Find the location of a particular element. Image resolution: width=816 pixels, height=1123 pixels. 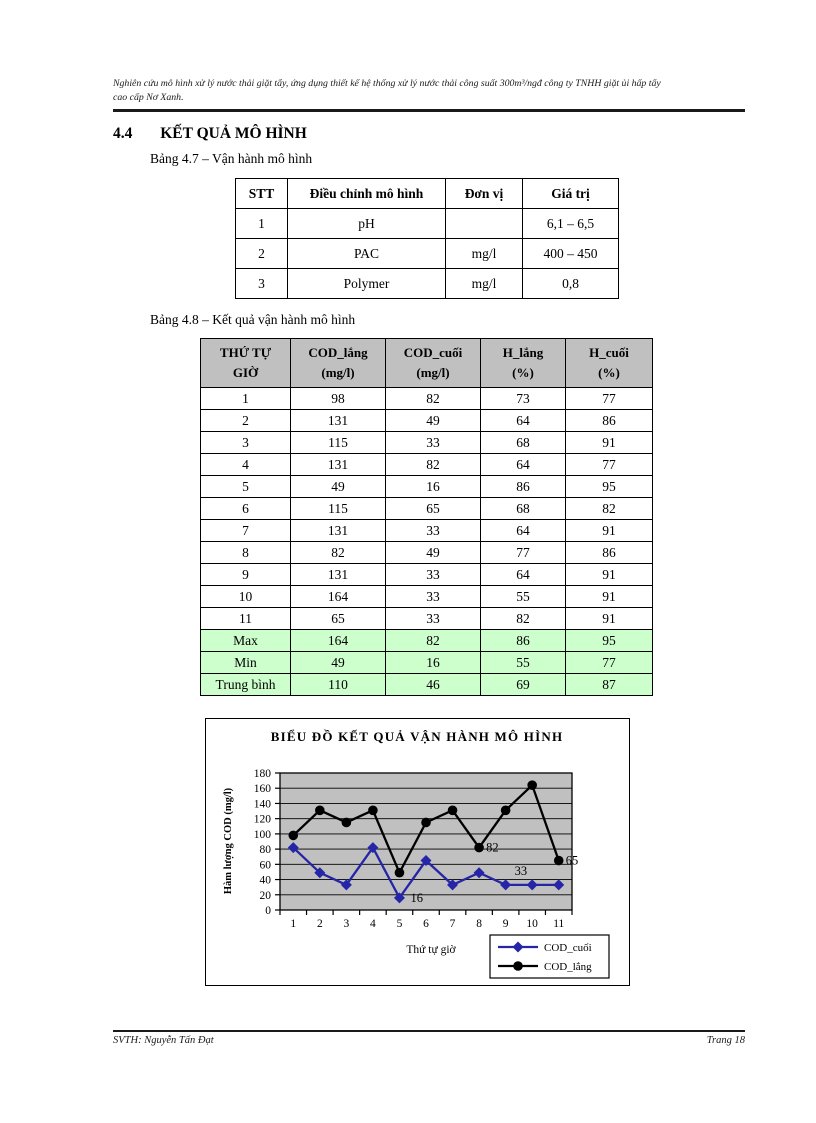

section-heading: 4.4 KẾT QUẢ MÔ HÌNH is located at coordinates (210, 134).